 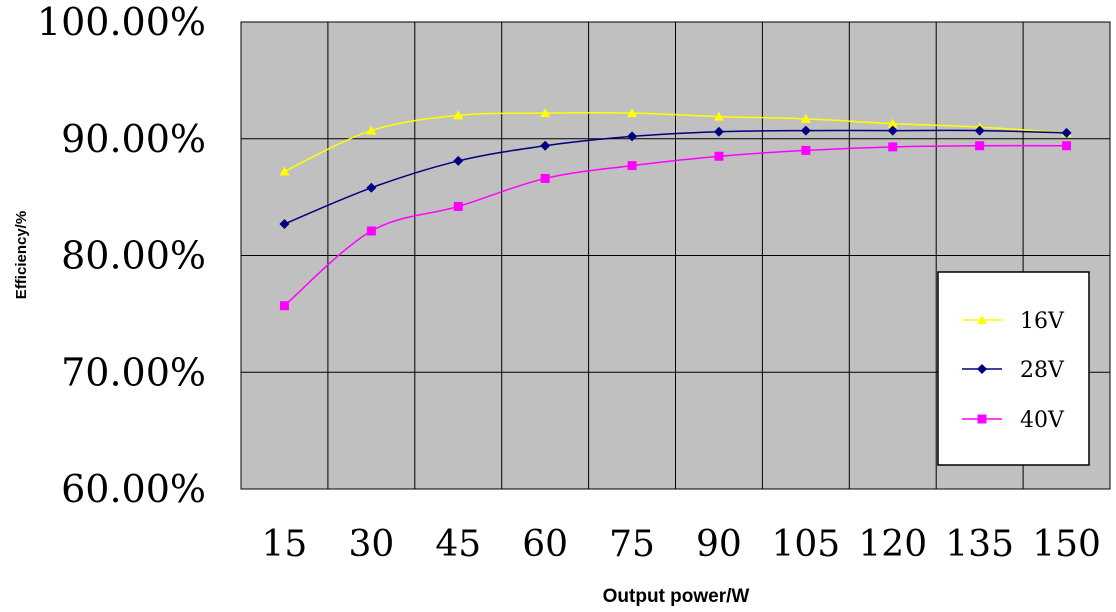 What do you see at coordinates (21, 255) in the screenshot?
I see `y-axis-label: Efficiency/%` at bounding box center [21, 255].